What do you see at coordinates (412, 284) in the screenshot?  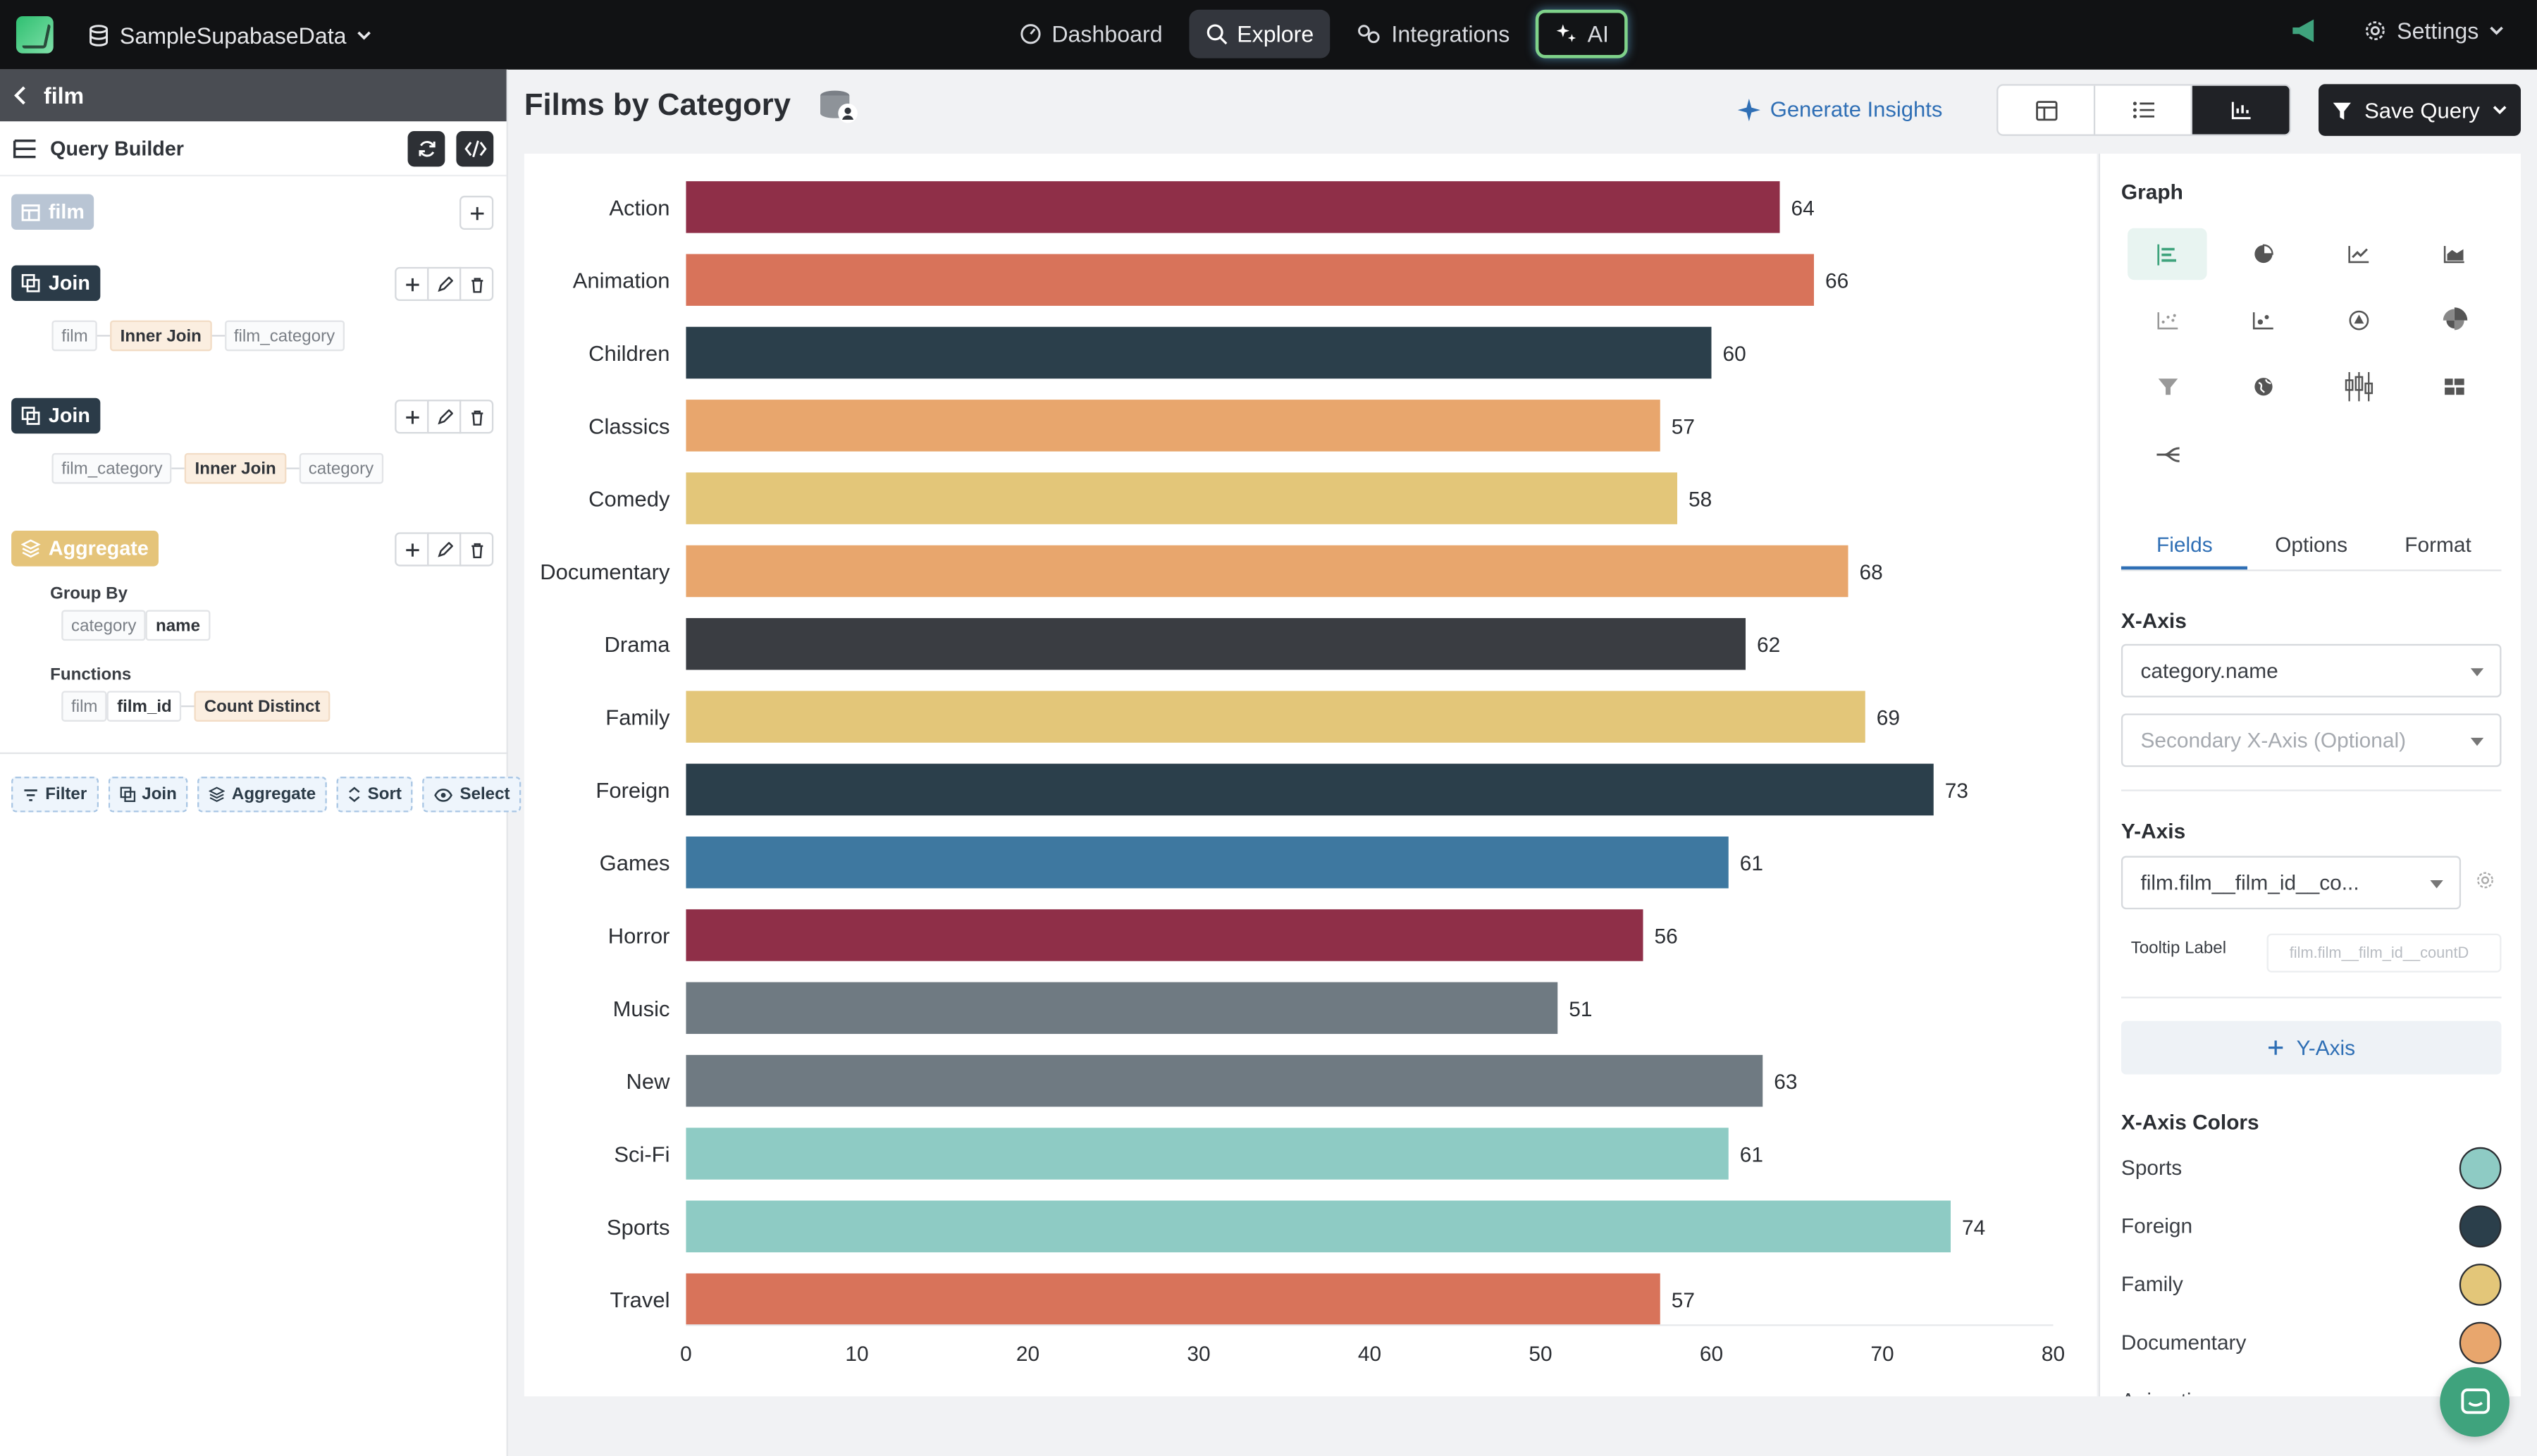 I see `join-1-add-button` at bounding box center [412, 284].